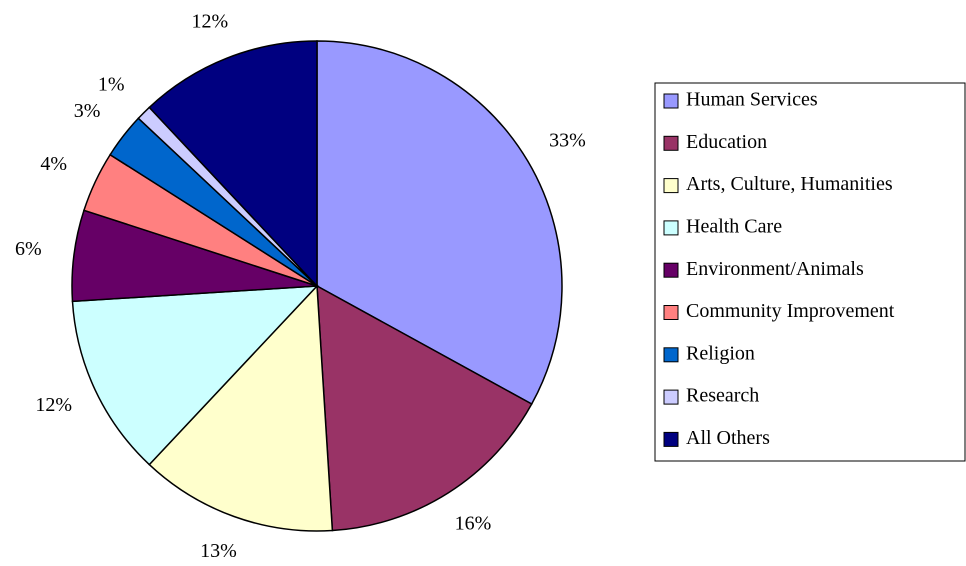 The width and height of the screenshot is (966, 566). I want to click on data-label: 1%, so click(111, 84).